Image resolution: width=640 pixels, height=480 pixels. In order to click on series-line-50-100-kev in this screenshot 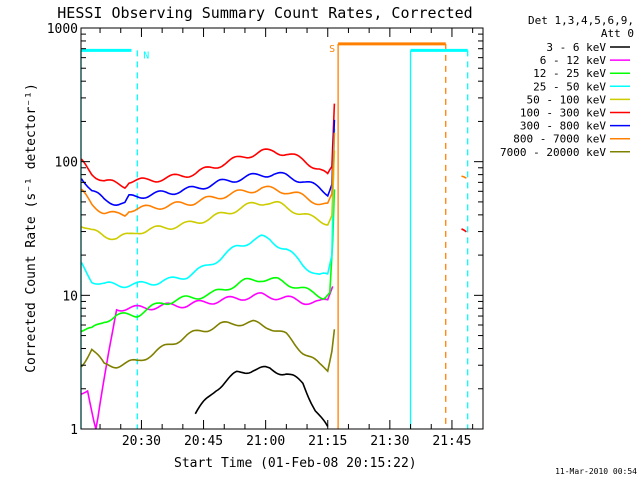, I will do `click(208, 195)`.